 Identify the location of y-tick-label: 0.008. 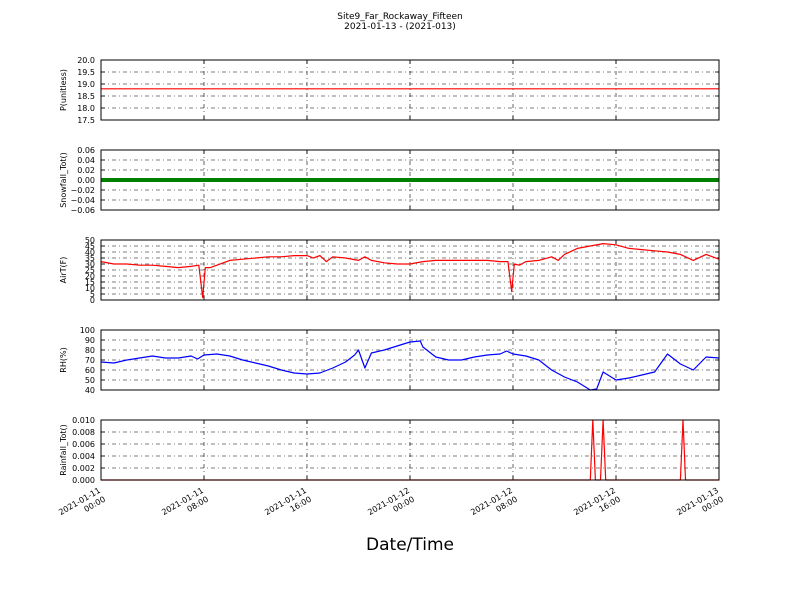
(83, 432).